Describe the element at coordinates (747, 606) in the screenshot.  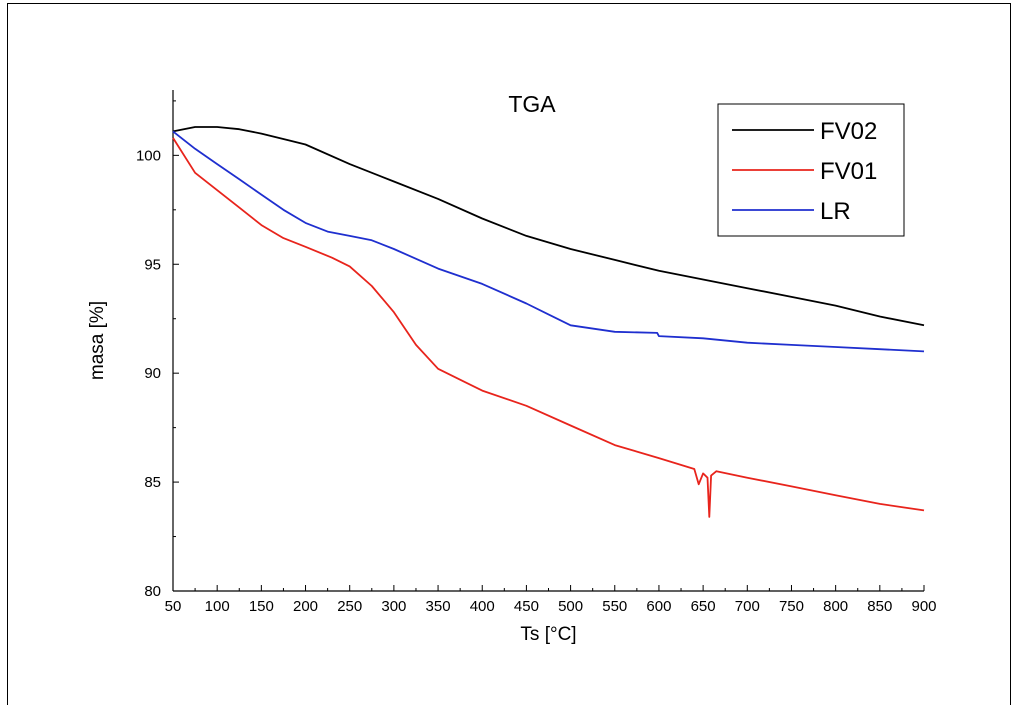
I see `x-tick-label: 700` at that location.